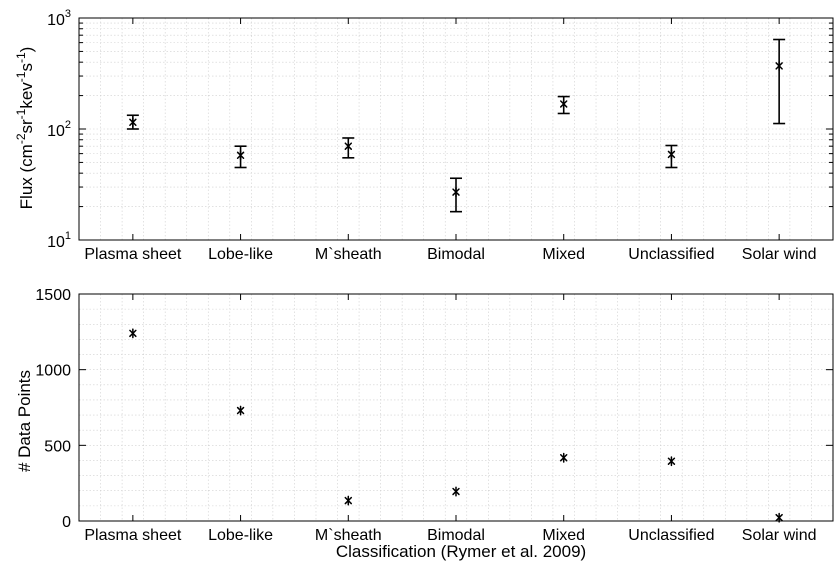  Describe the element at coordinates (53, 371) in the screenshot. I see `data-points-y-tick-label-1000: 1000` at that location.